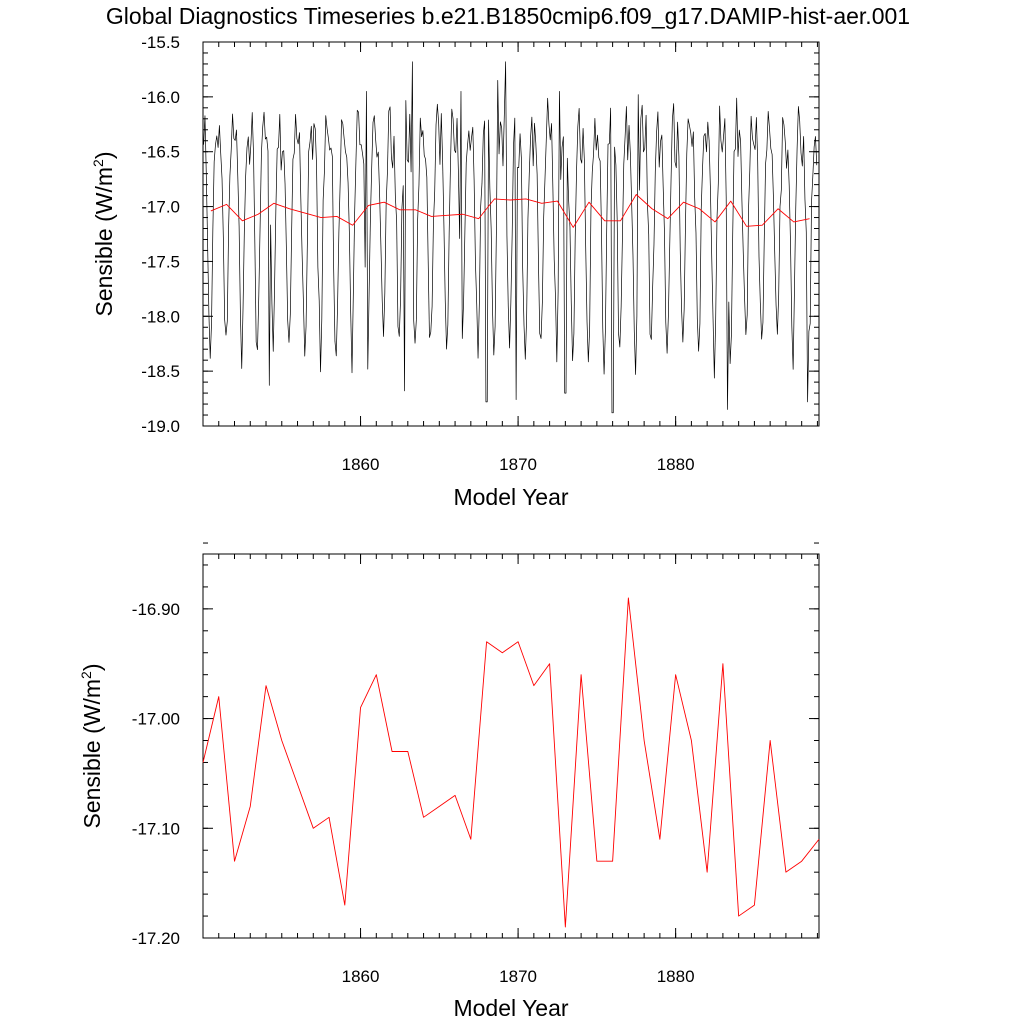 Image resolution: width=1024 pixels, height=1024 pixels. Describe the element at coordinates (160, 371) in the screenshot. I see `y-tick-label: -18.5` at that location.